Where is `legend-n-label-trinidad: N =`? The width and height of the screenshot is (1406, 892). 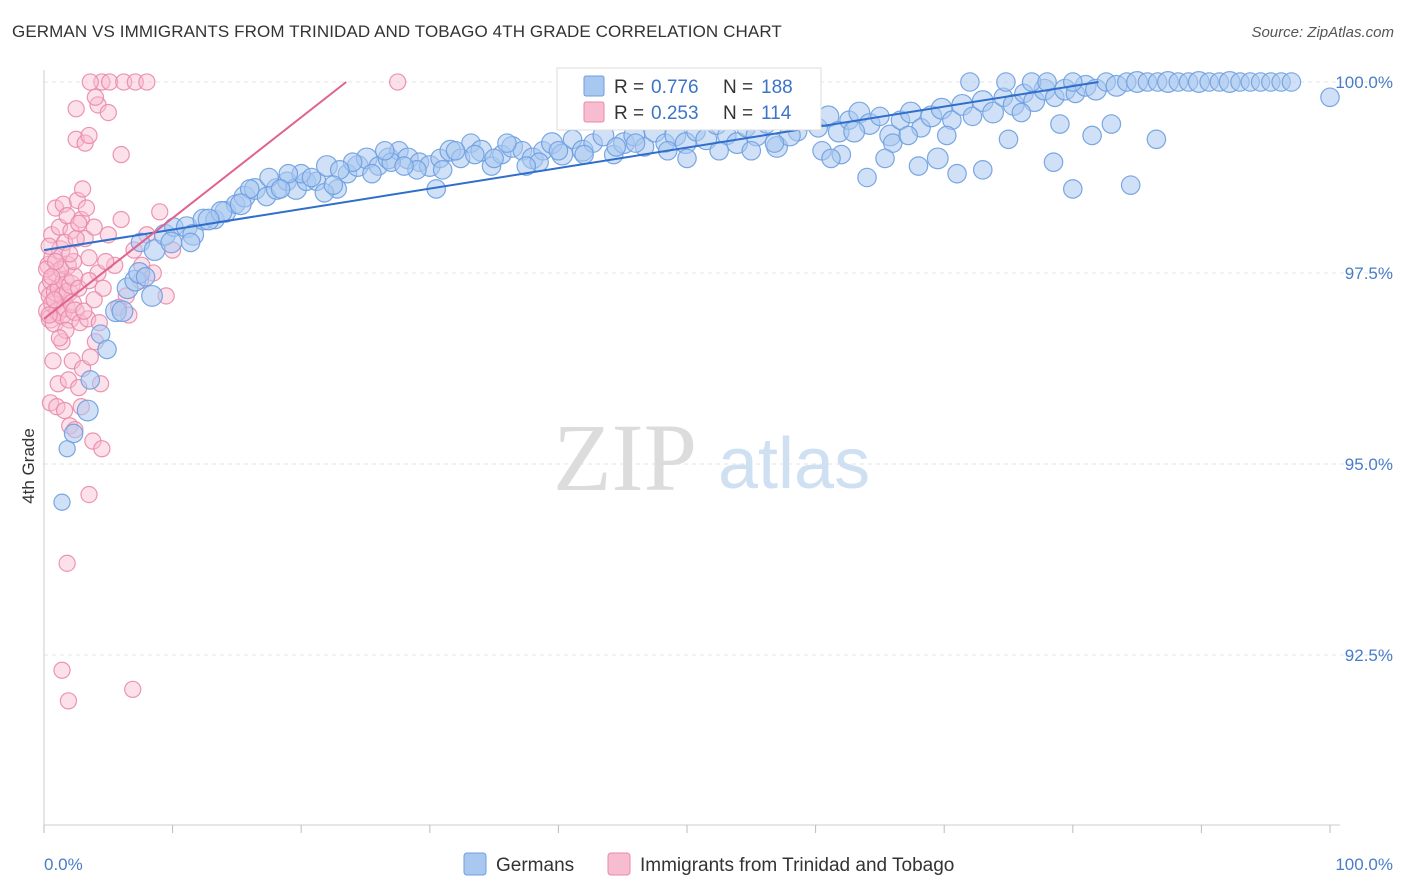 legend-n-label-trinidad: N = is located at coordinates (738, 113).